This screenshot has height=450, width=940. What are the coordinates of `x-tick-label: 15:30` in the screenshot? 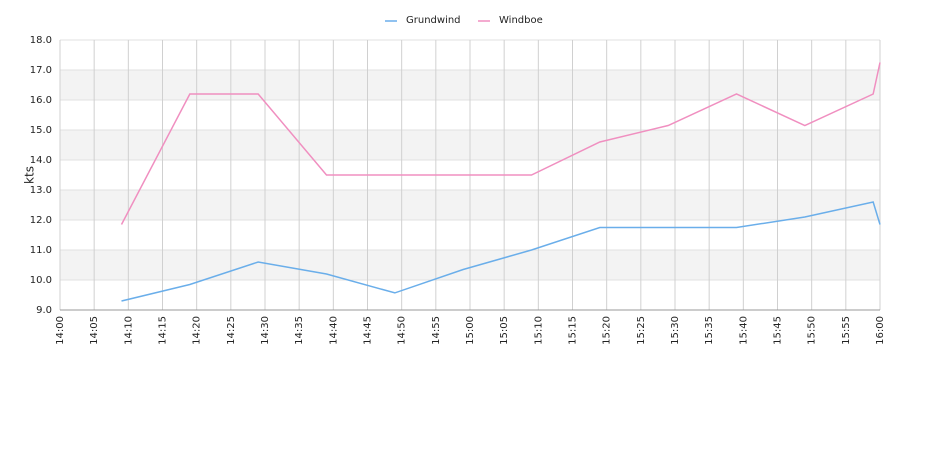 It's located at (675, 330).